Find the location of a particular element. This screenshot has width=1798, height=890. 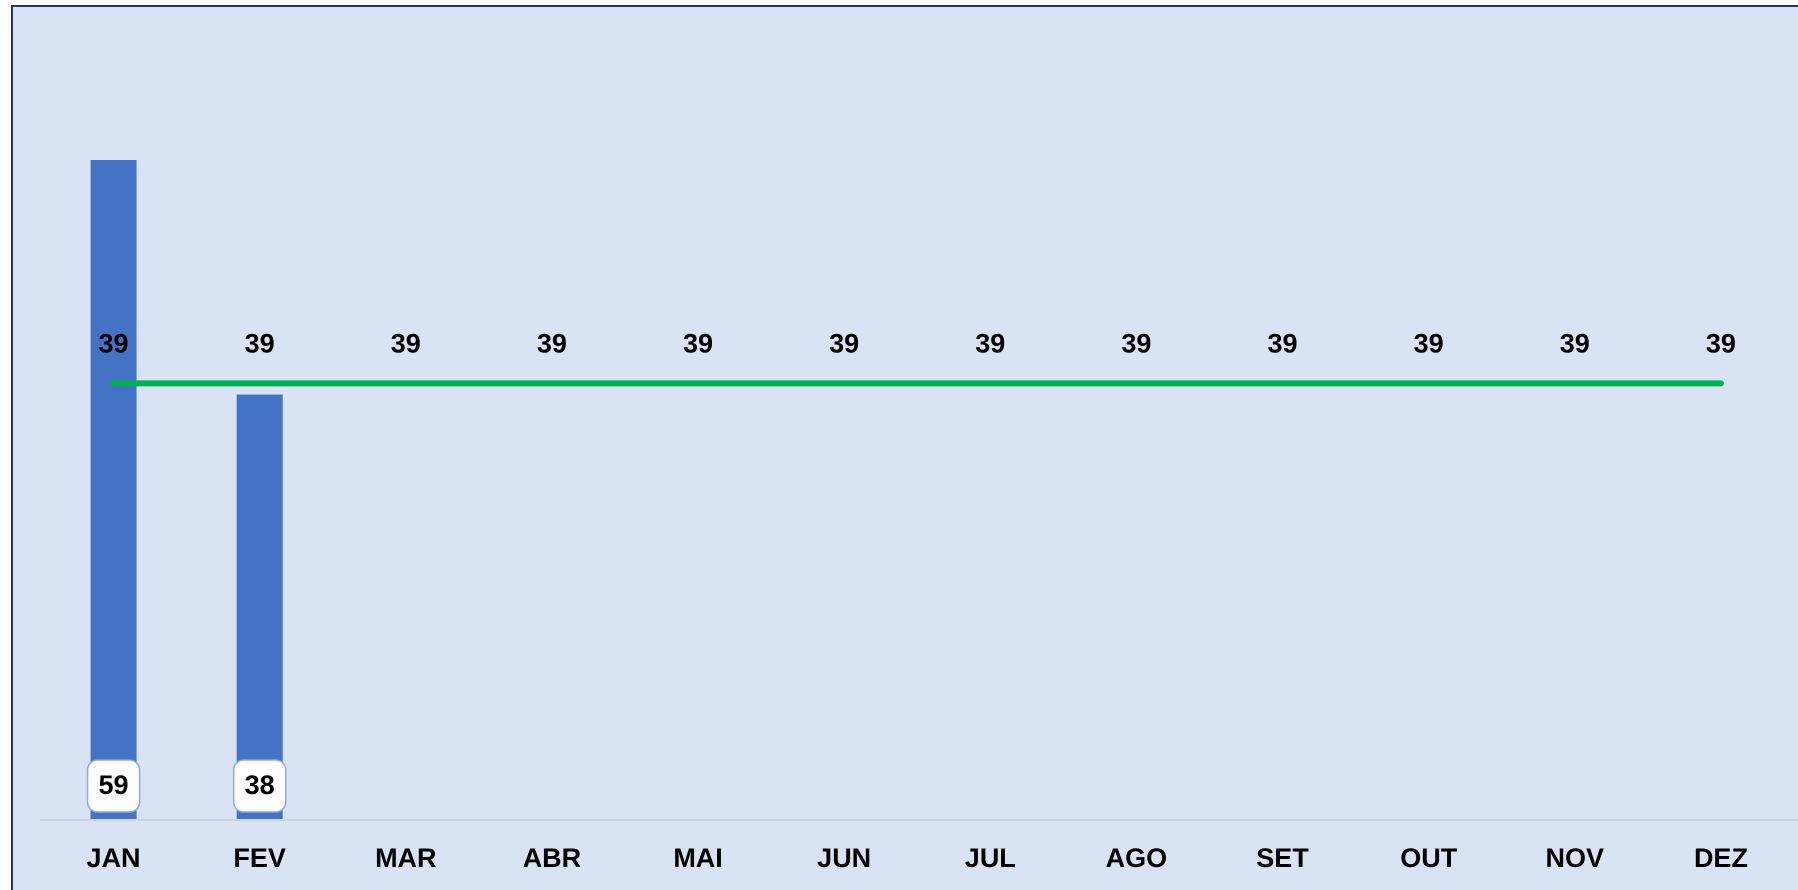

x-tick-label: JUN is located at coordinates (844, 858).